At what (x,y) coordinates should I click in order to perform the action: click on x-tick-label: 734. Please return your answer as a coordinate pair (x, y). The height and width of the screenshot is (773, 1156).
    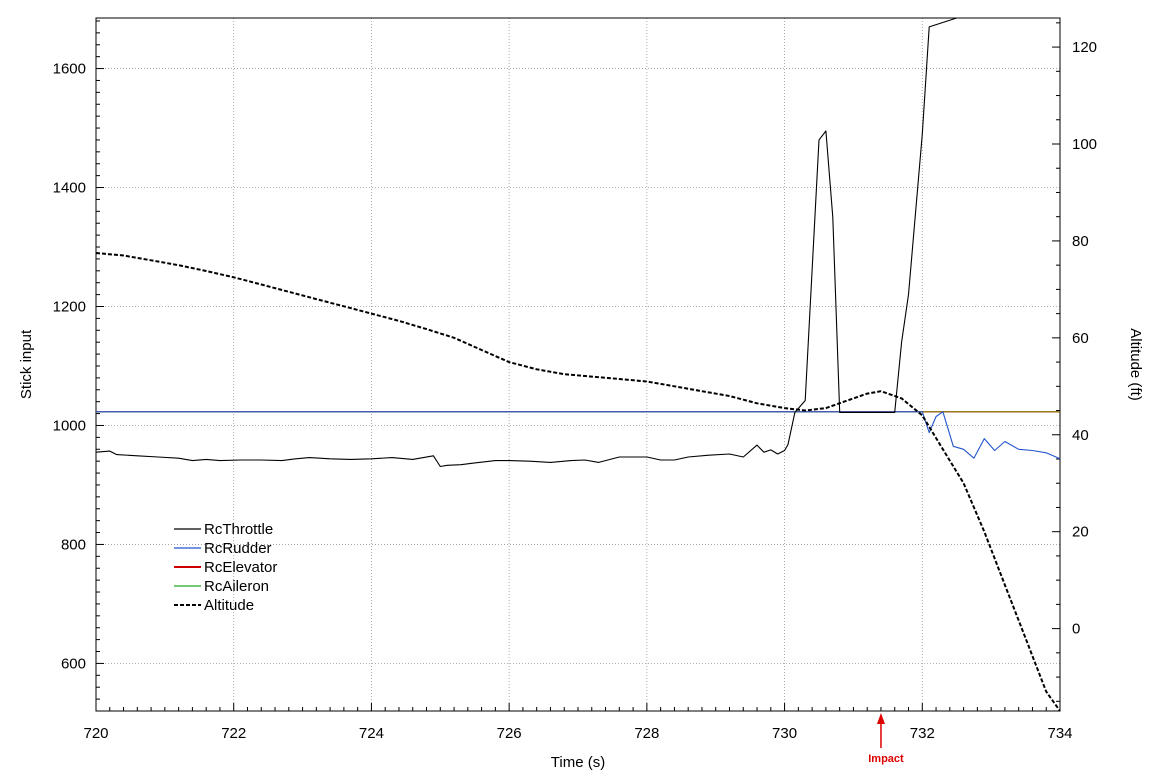
    Looking at the image, I should click on (1059, 733).